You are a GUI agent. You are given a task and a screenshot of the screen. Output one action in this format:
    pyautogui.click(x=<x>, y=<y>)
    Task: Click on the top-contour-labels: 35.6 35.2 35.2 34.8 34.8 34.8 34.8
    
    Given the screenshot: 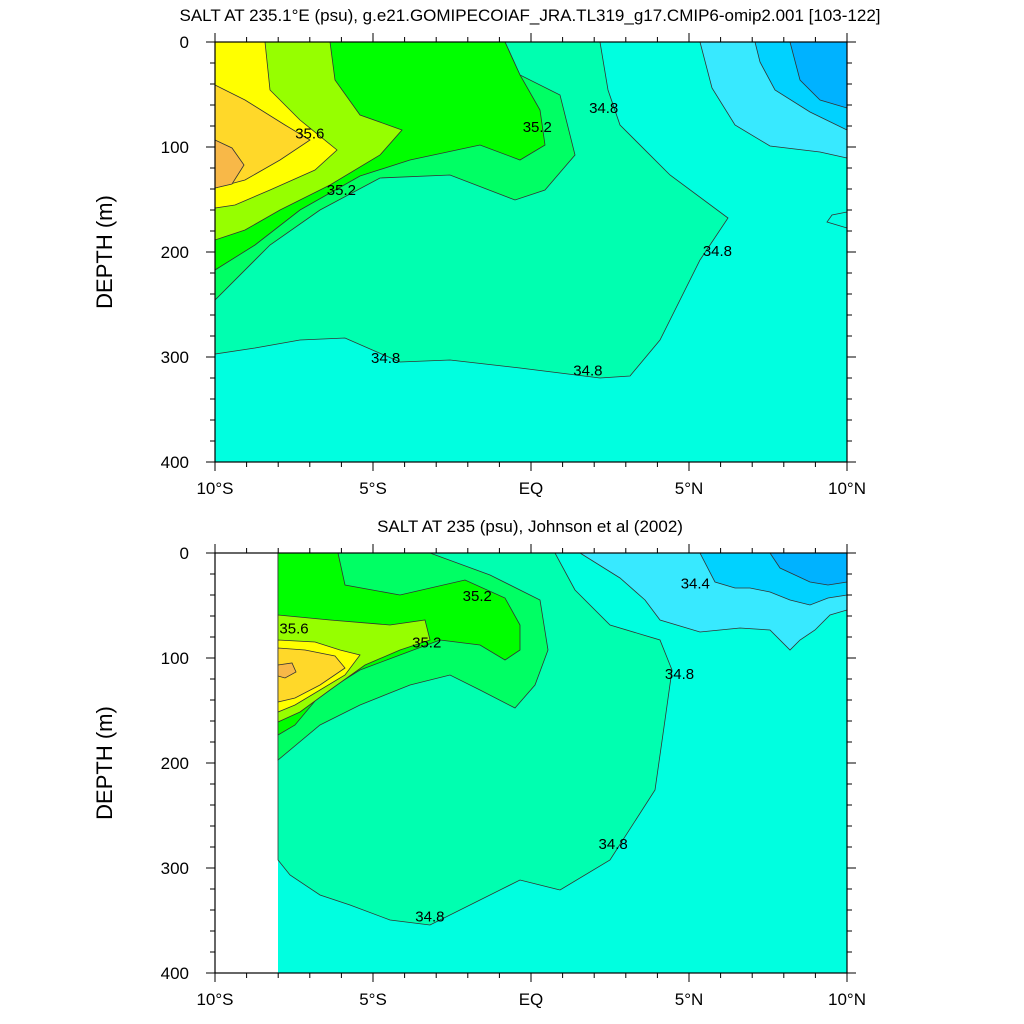 What is the action you would take?
    pyautogui.click(x=513, y=240)
    